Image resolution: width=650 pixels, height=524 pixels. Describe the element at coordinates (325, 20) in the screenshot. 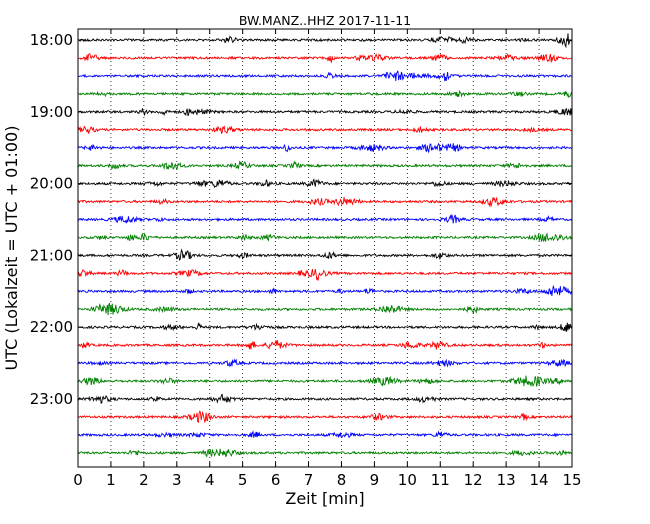

I see `chart-title: BW.MANZ..HHZ 2017-11-11` at that location.